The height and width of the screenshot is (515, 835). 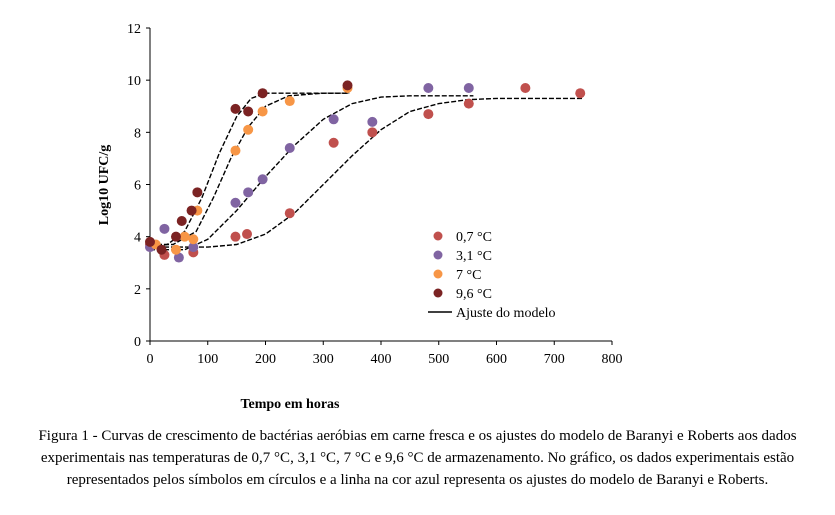 What do you see at coordinates (134, 81) in the screenshot?
I see `y-tick-label: 10` at bounding box center [134, 81].